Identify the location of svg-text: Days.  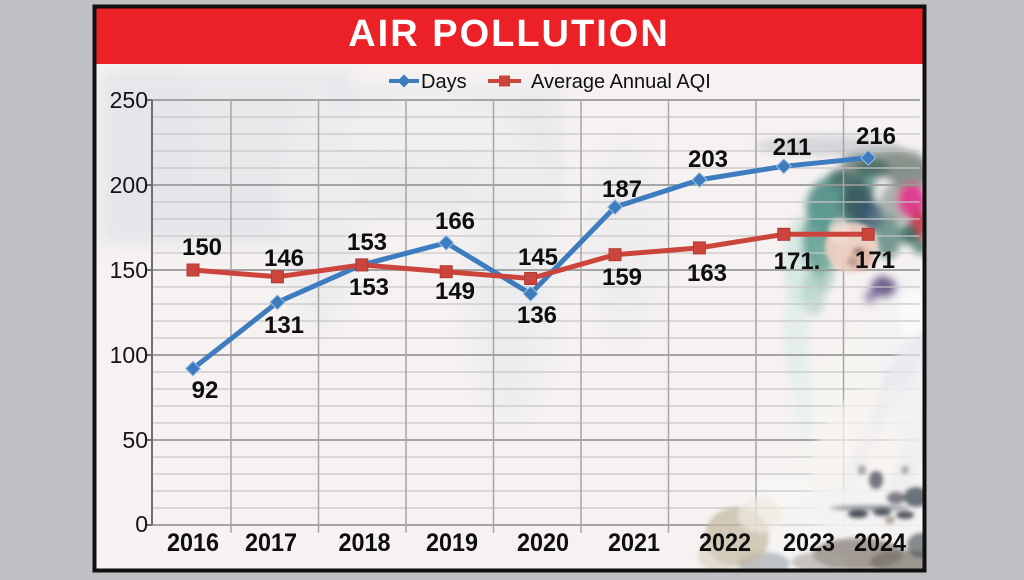
(444, 82).